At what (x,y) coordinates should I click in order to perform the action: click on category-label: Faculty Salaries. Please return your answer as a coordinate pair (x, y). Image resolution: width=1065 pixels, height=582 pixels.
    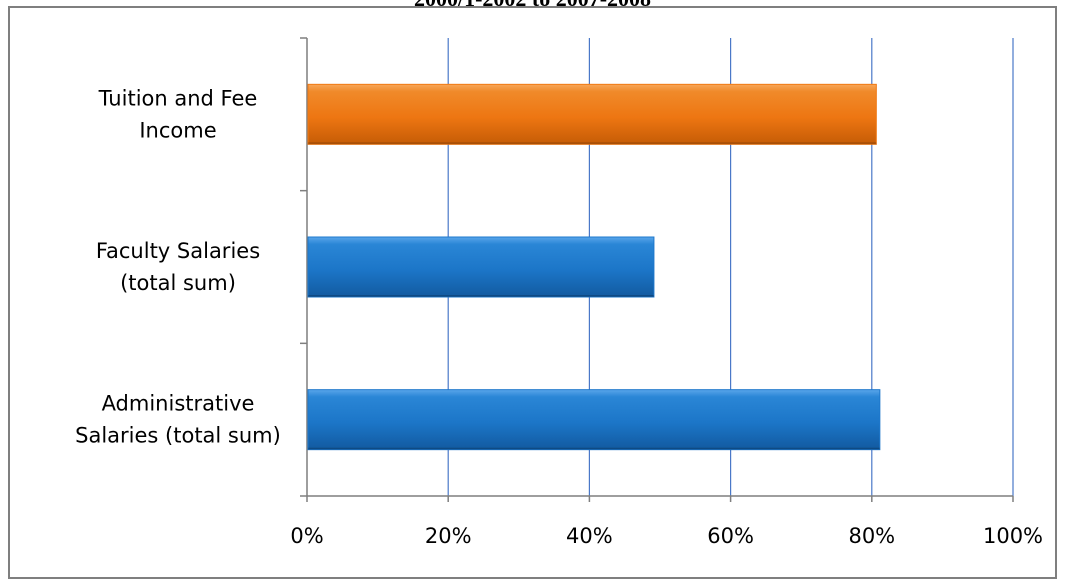
    Looking at the image, I should click on (178, 251).